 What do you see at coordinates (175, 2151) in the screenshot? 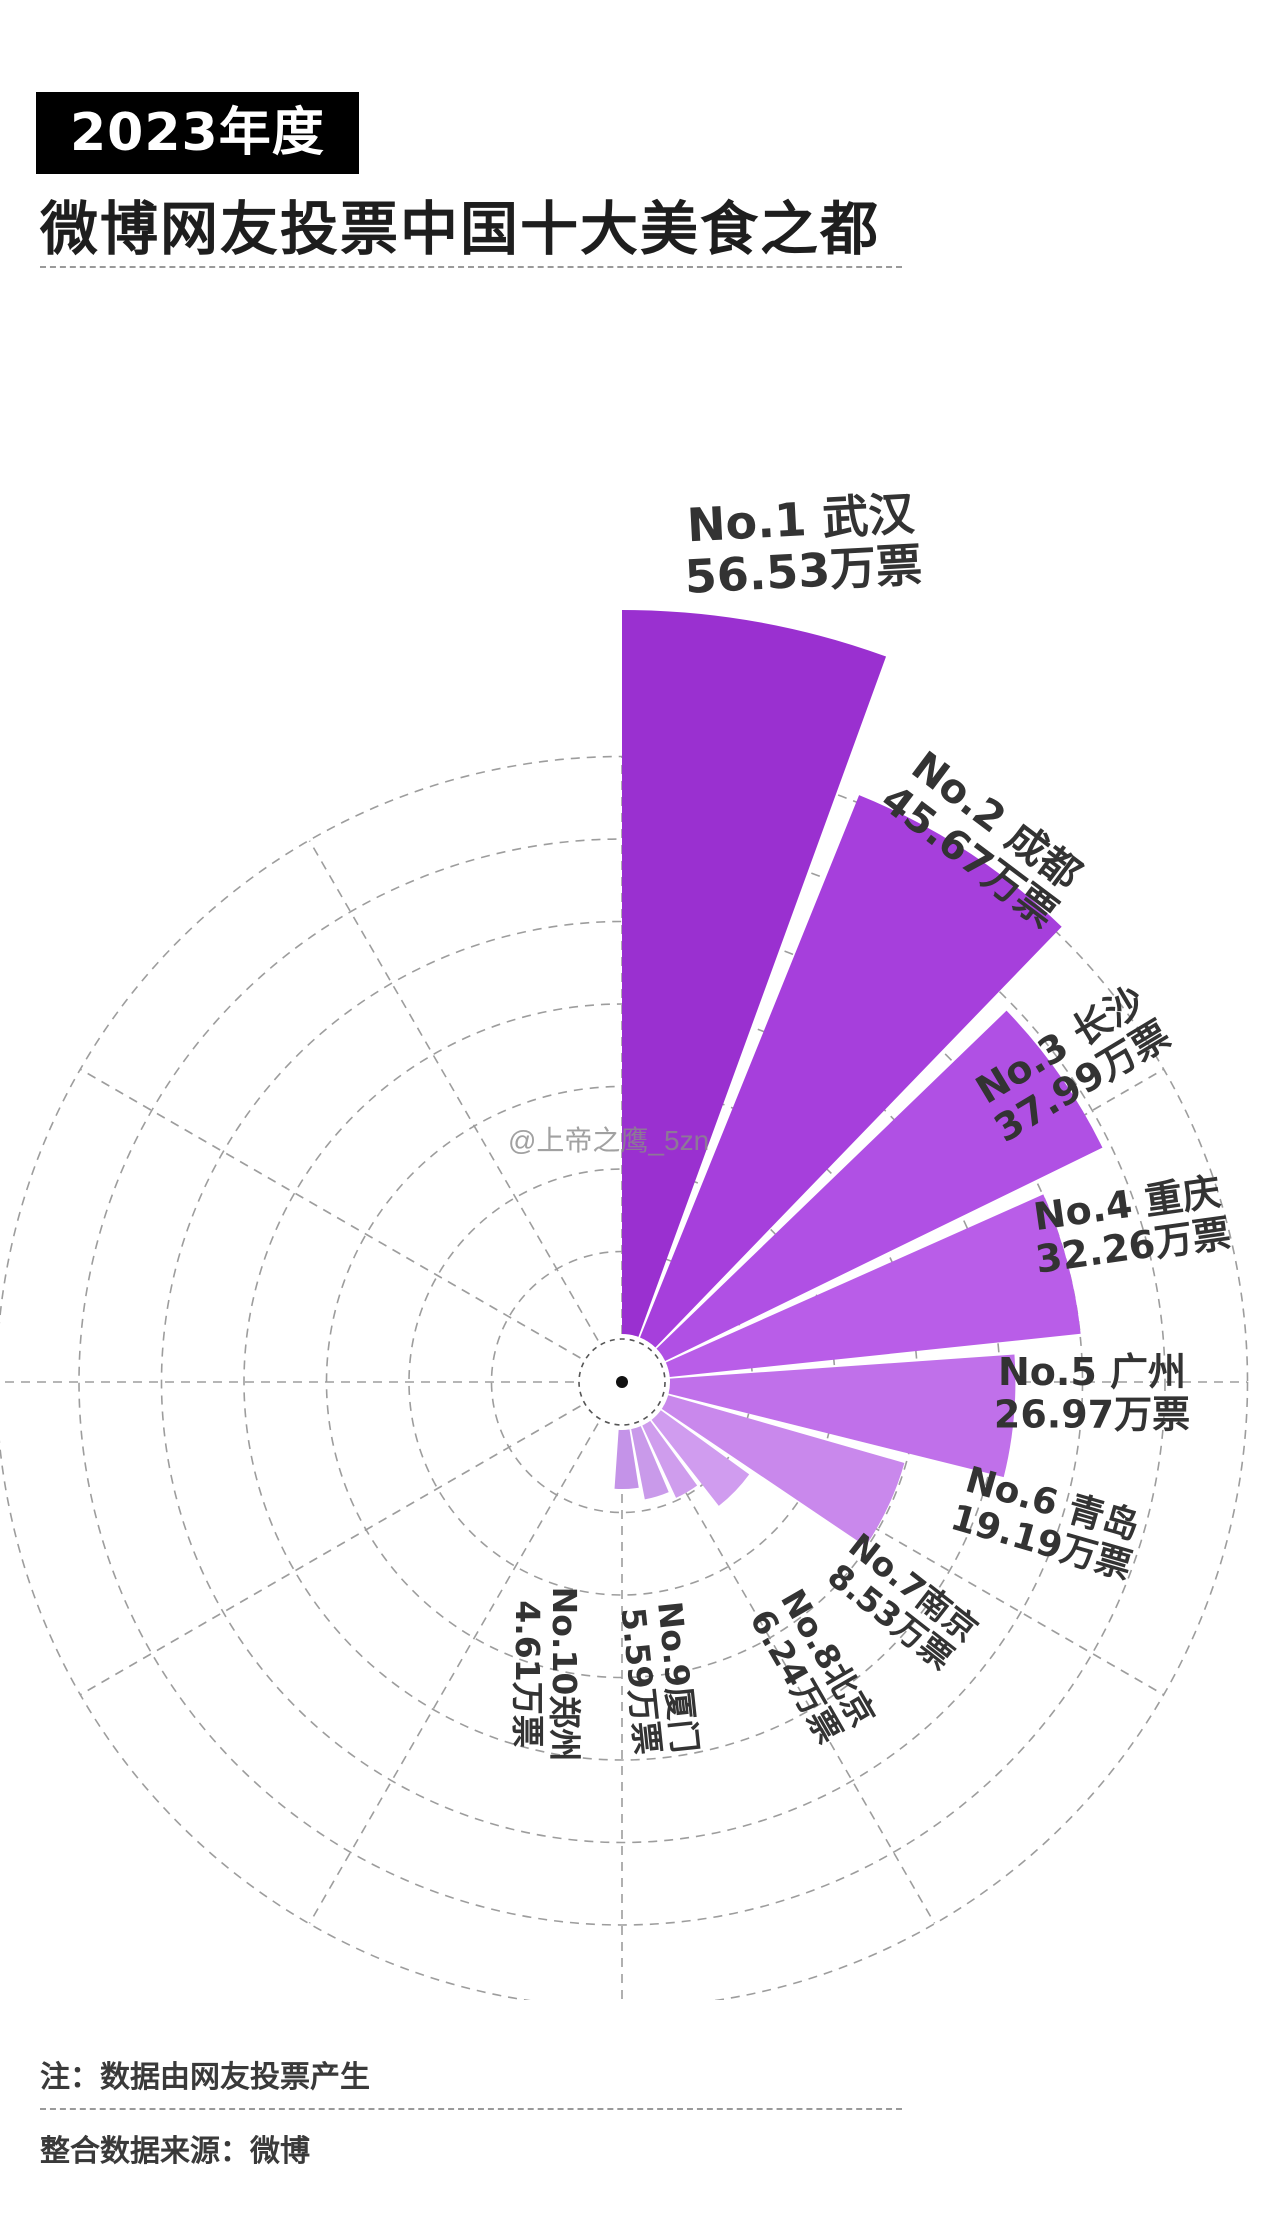
I see `data-source: 整合数据来源：微博` at bounding box center [175, 2151].